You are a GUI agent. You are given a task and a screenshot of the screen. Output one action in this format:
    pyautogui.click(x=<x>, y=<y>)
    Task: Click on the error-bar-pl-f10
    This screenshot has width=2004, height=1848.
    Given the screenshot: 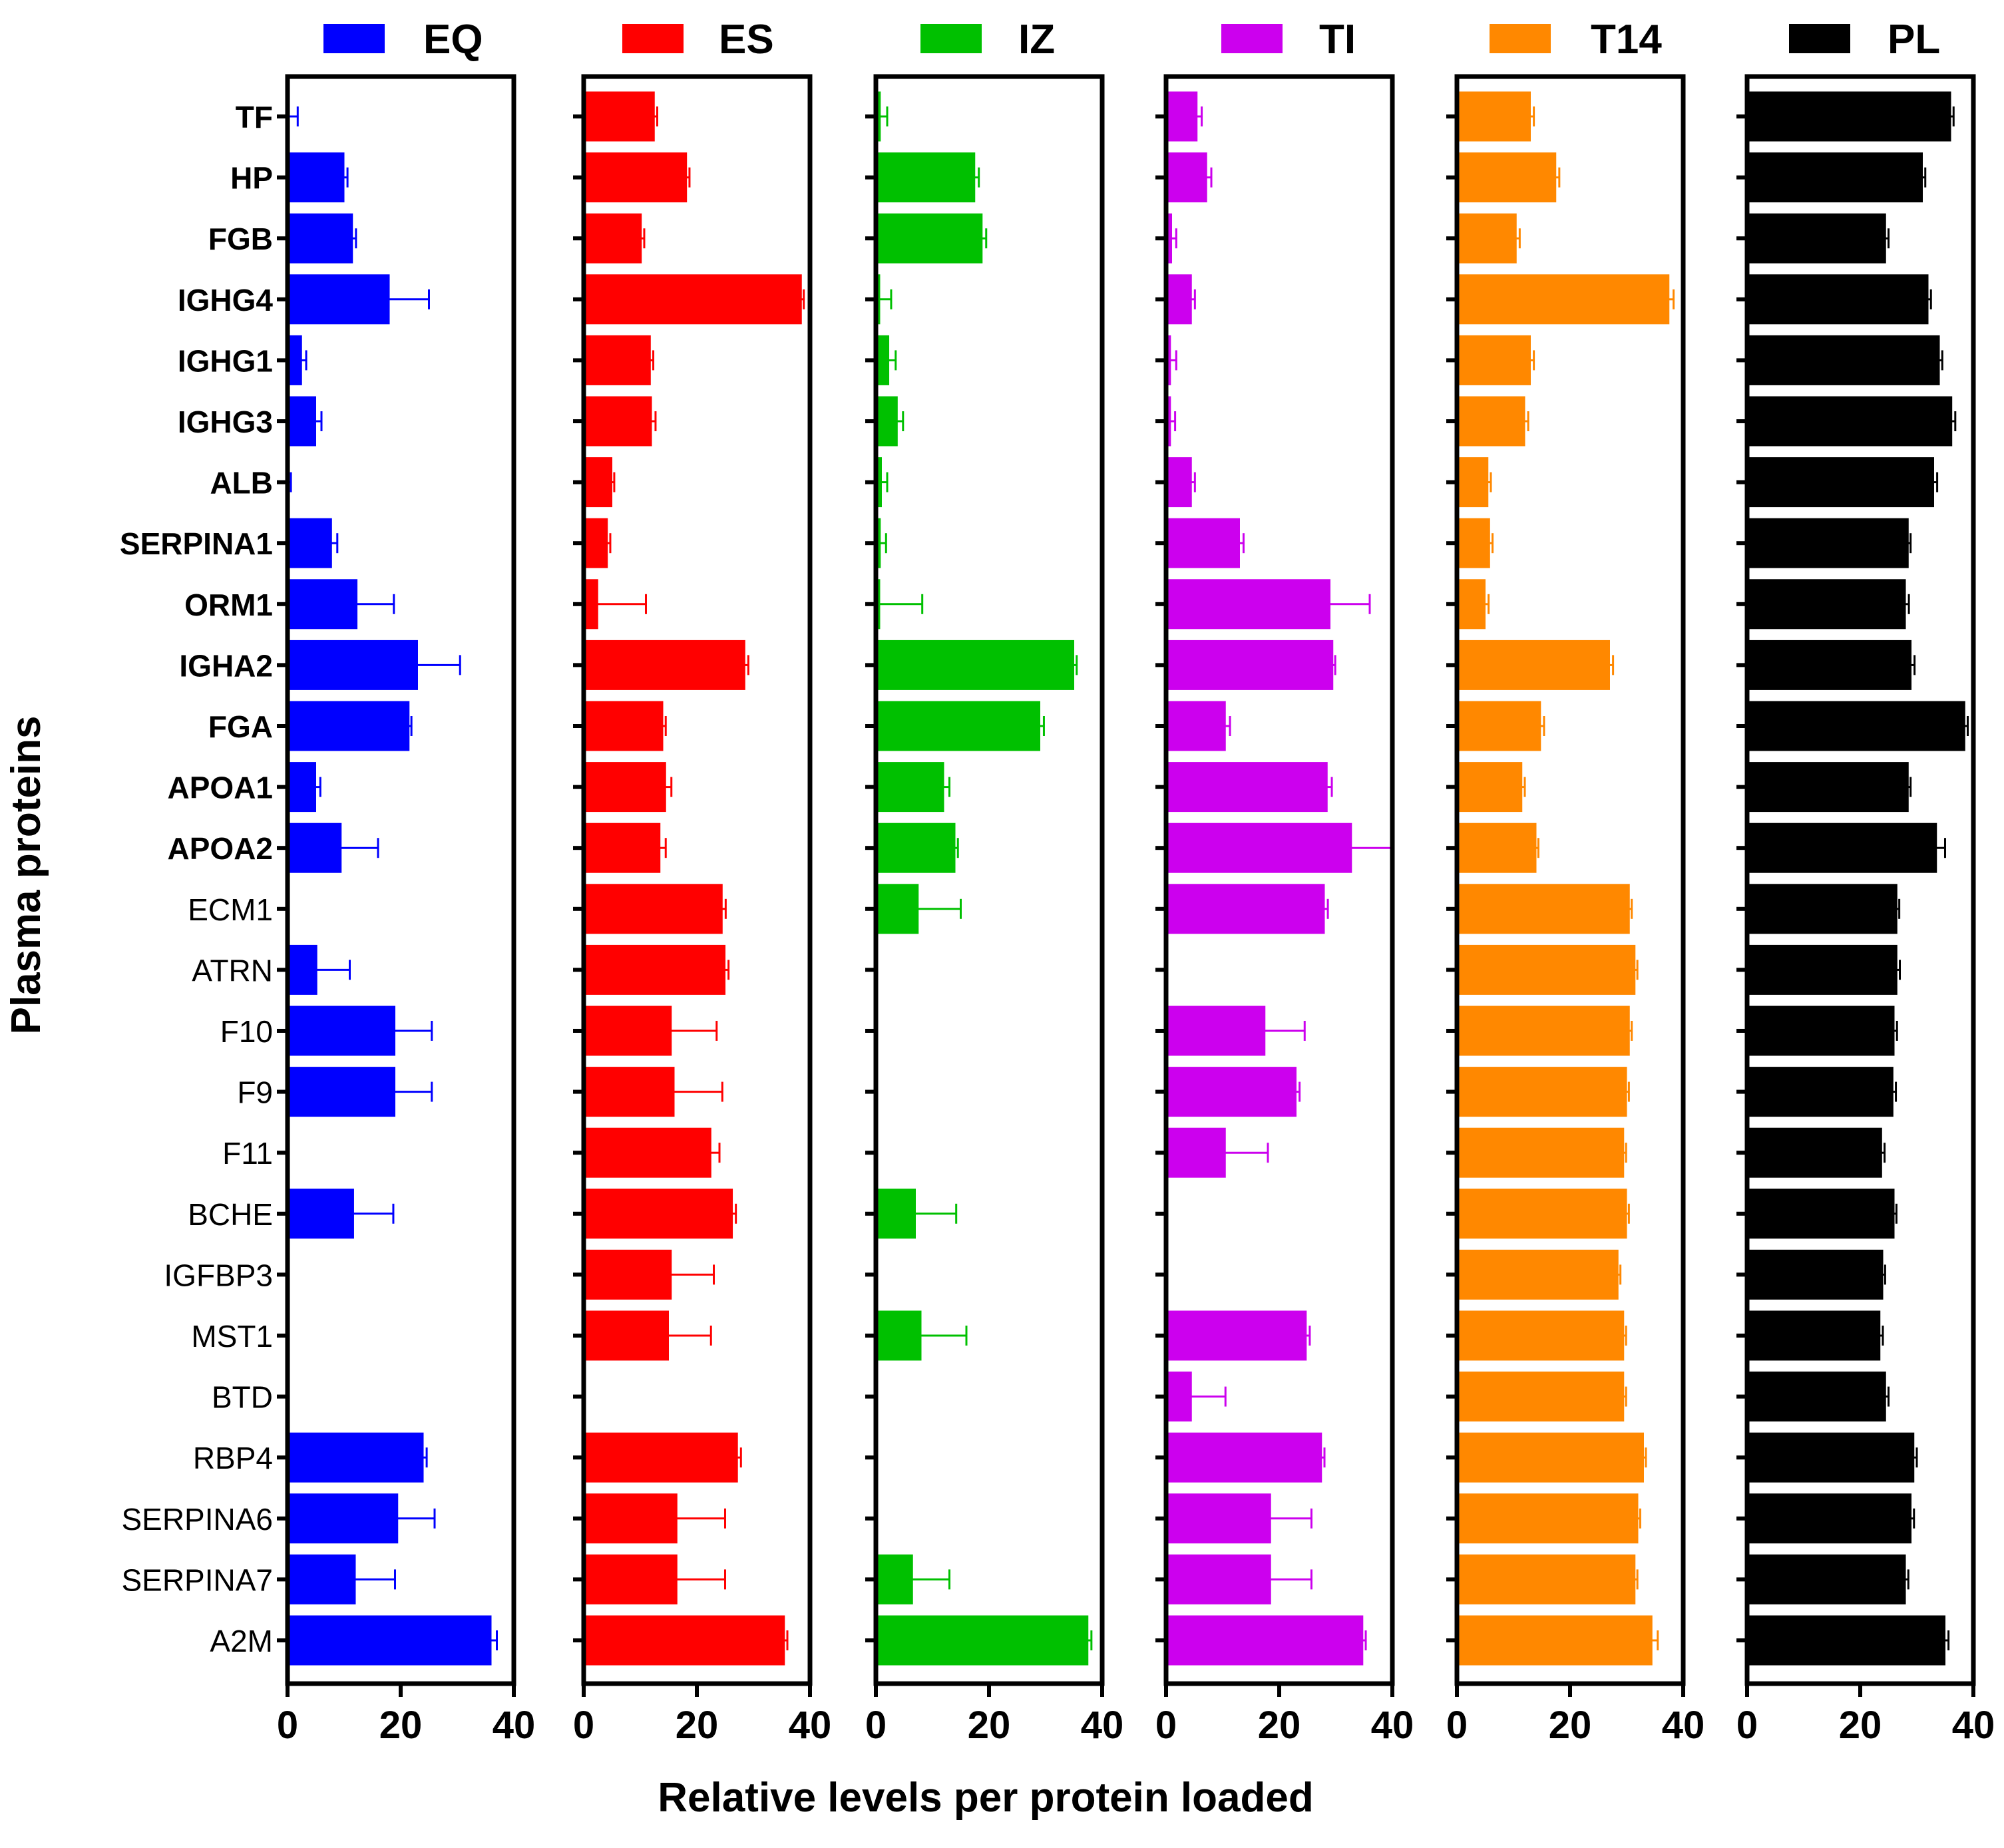 What is the action you would take?
    pyautogui.click(x=1896, y=1031)
    